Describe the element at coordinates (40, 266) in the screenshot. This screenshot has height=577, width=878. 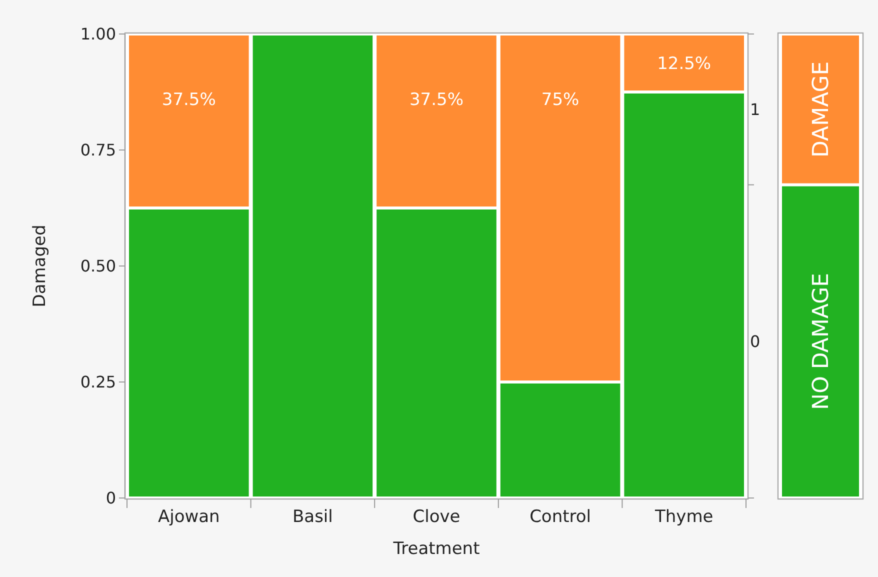
I see `y-axis-title: Damaged` at that location.